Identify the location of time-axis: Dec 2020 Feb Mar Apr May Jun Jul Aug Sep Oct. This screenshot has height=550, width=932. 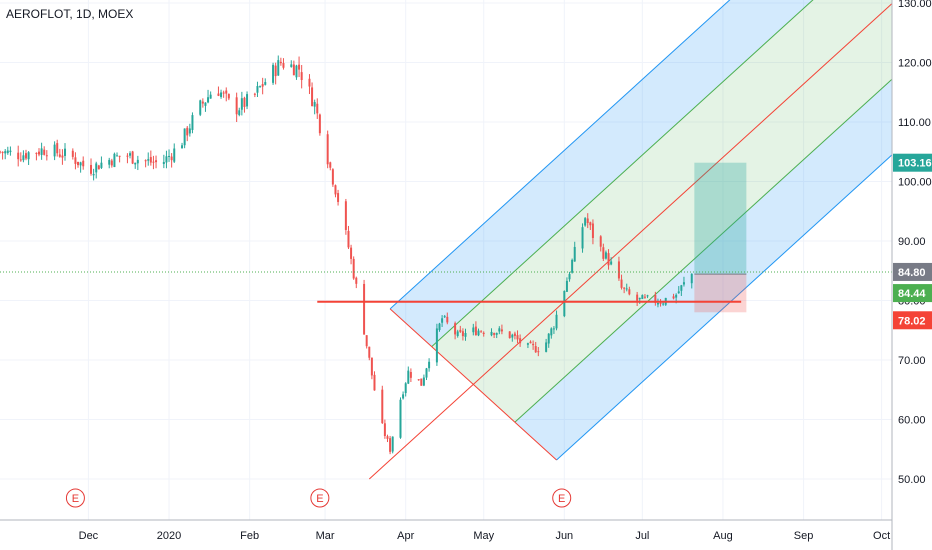
(466, 534).